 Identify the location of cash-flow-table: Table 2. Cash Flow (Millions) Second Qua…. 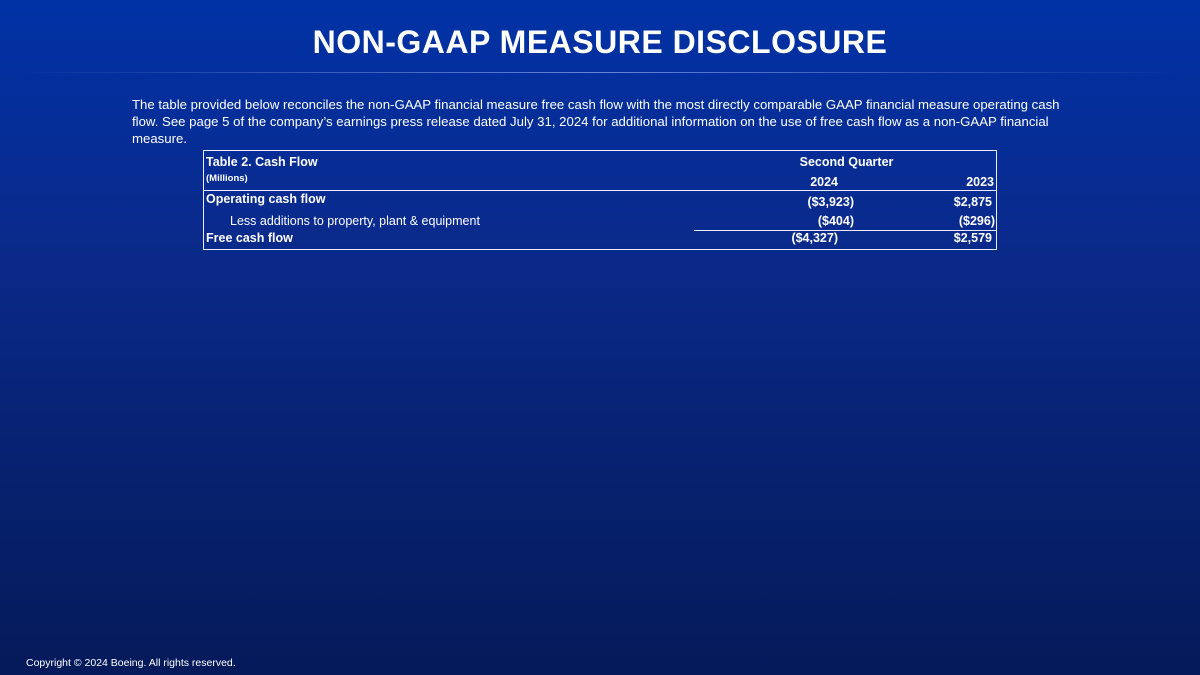
(600, 200).